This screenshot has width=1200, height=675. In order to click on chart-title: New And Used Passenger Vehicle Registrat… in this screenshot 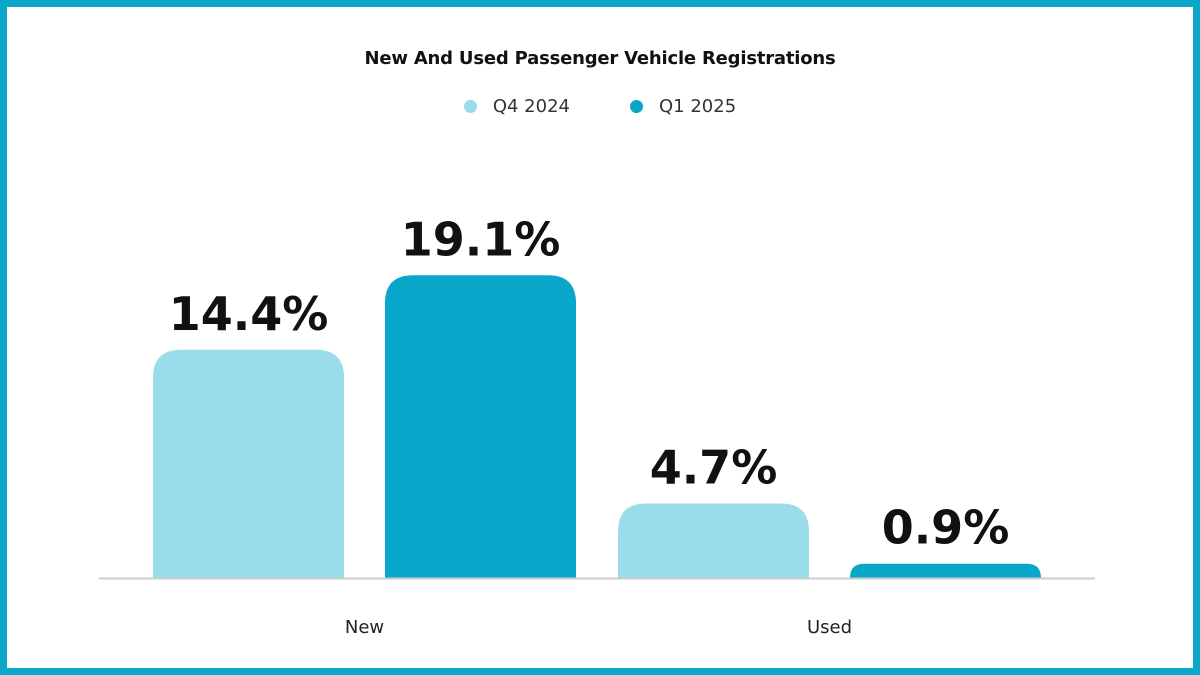, I will do `click(600, 58)`.